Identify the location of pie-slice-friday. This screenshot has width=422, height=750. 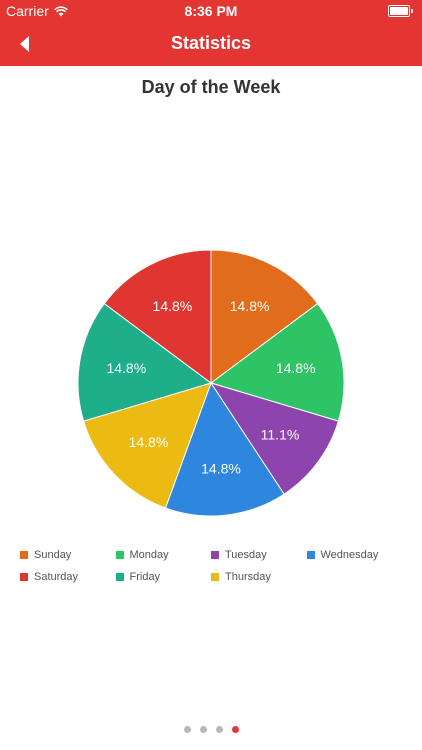
(145, 362).